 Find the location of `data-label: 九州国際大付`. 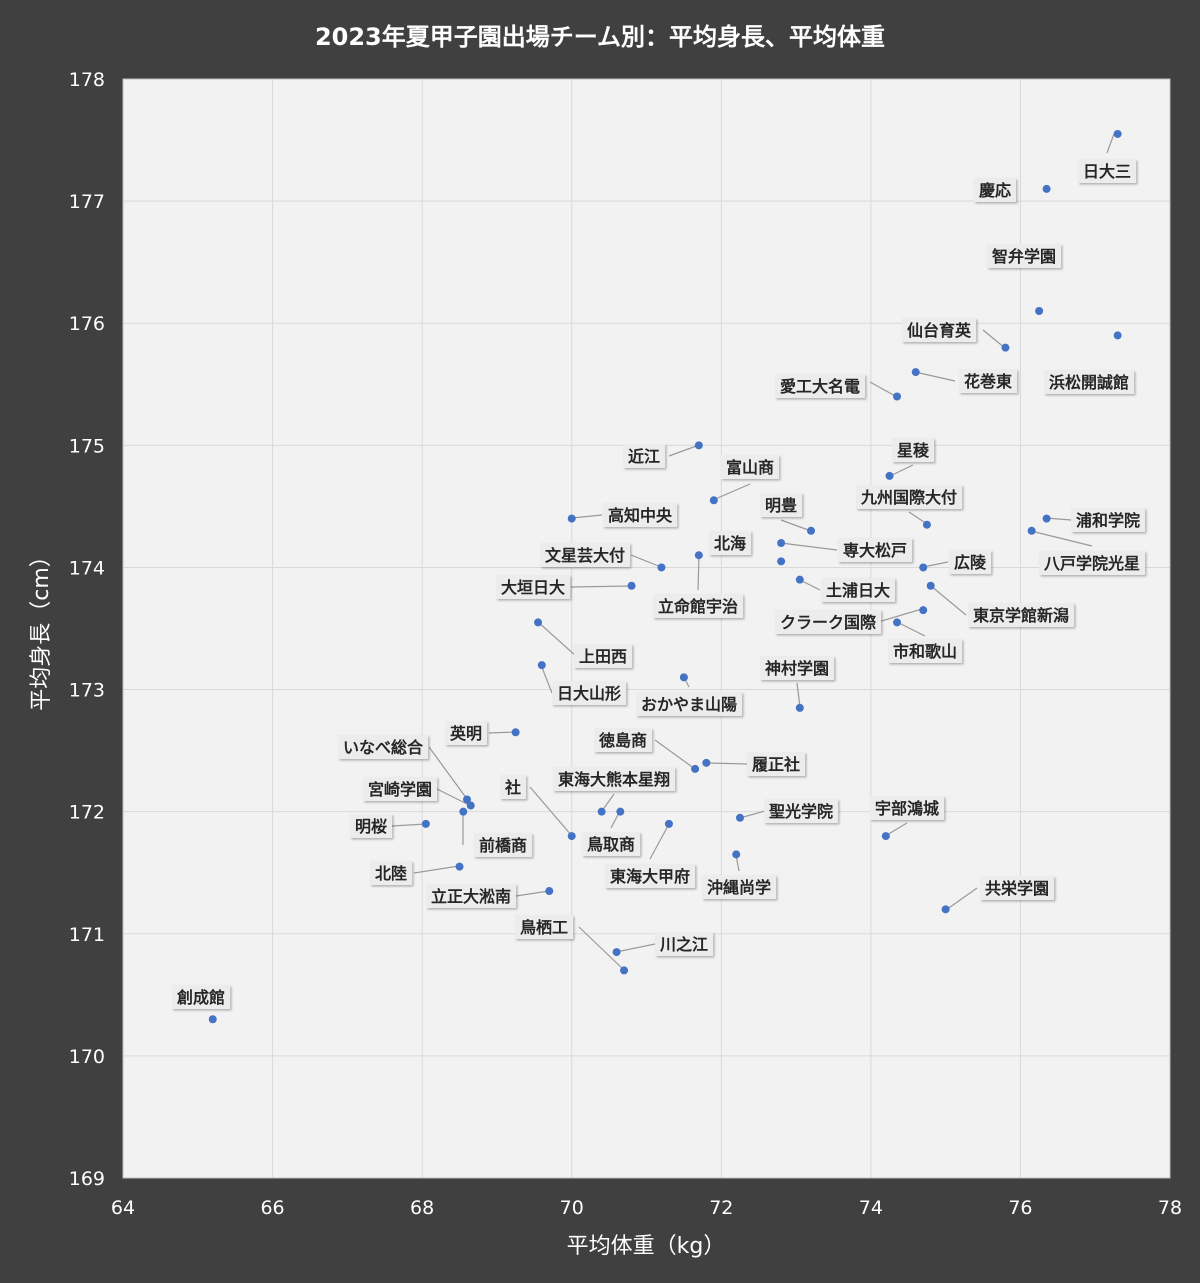

data-label: 九州国際大付 is located at coordinates (909, 497).